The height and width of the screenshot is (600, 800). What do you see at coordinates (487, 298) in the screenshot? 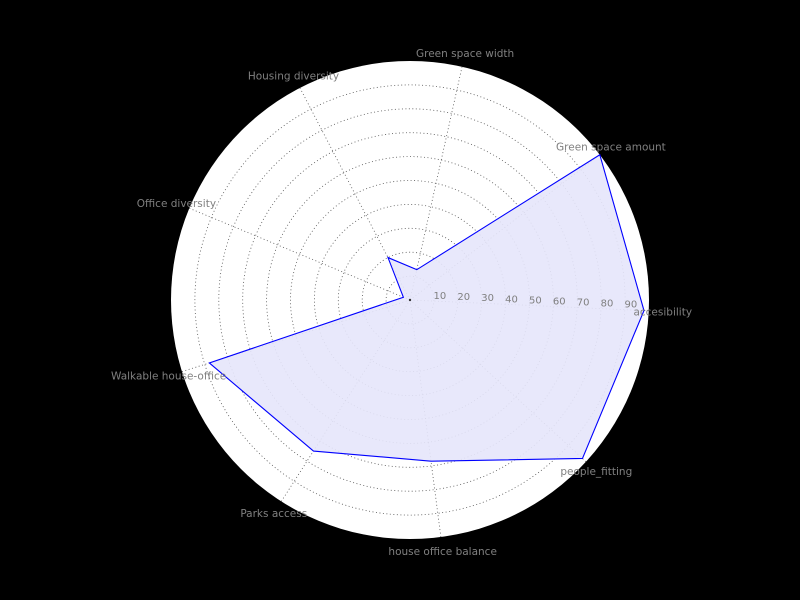
I see `tick-label: 30` at bounding box center [487, 298].